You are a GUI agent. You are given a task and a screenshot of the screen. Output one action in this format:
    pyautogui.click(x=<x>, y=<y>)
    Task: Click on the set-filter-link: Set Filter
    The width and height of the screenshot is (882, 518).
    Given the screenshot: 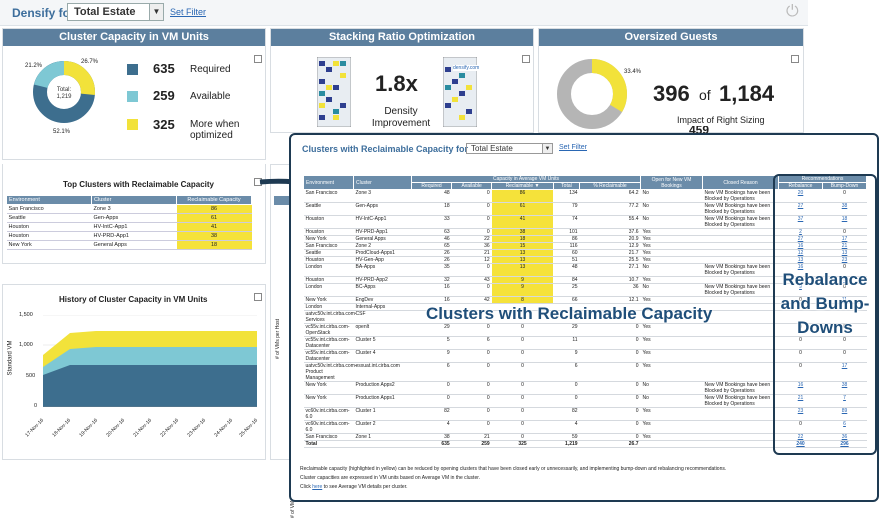 What is the action you would take?
    pyautogui.click(x=188, y=12)
    